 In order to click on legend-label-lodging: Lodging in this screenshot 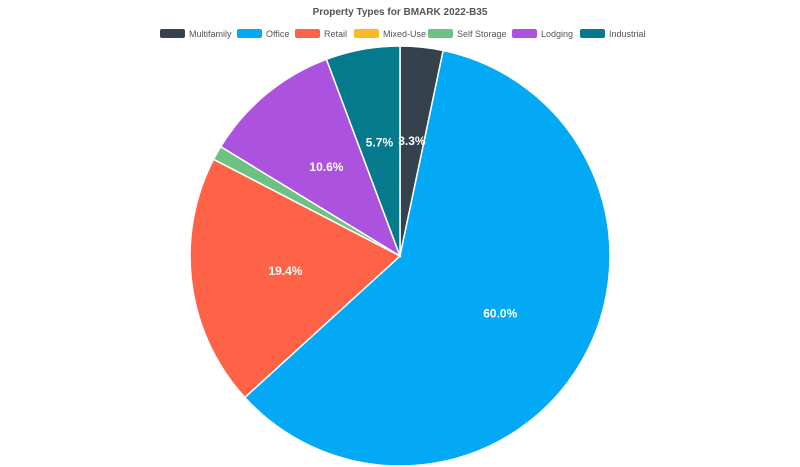, I will do `click(557, 34)`.